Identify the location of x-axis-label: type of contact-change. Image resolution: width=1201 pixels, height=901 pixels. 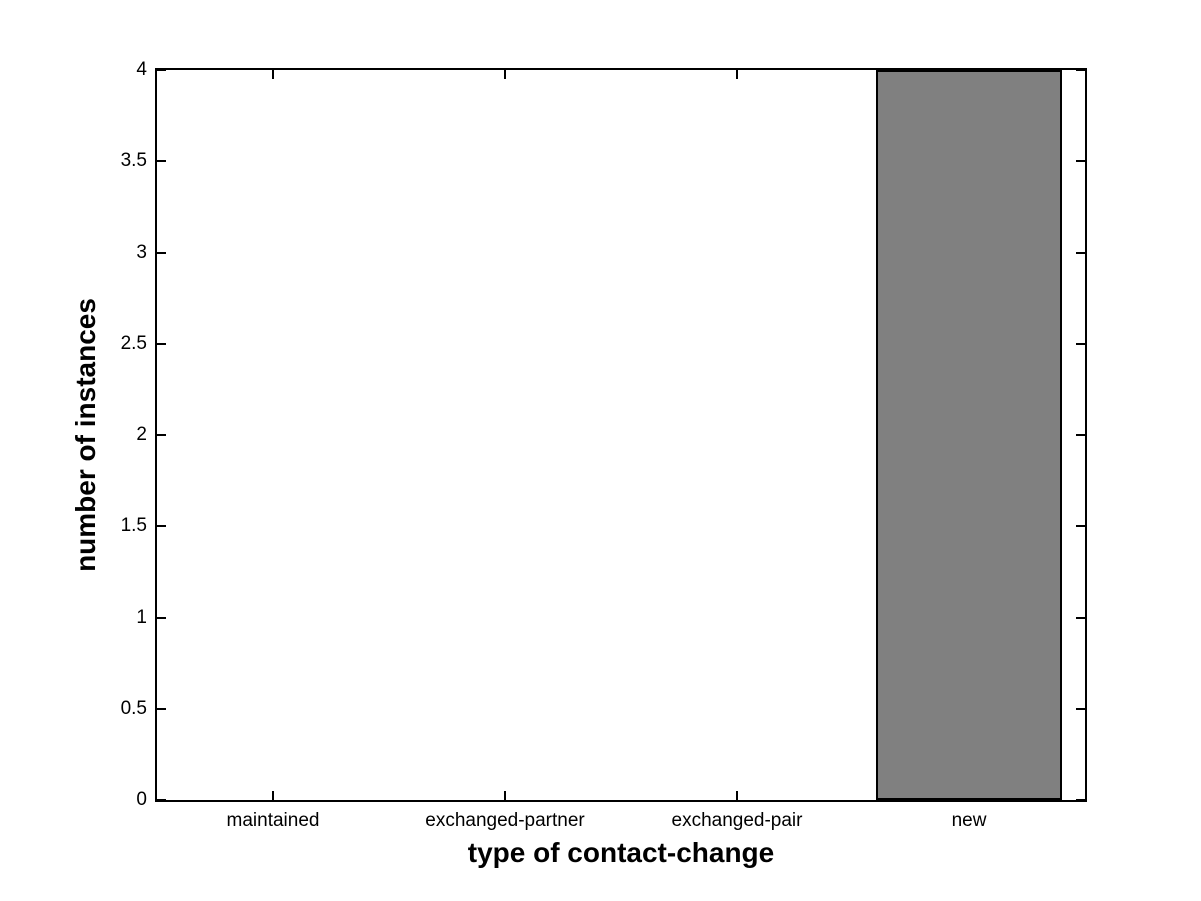
(621, 852).